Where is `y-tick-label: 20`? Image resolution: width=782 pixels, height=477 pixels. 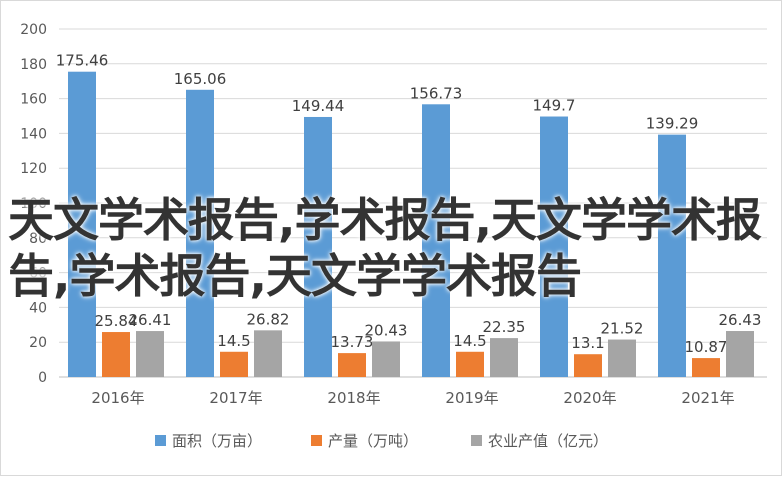 y-tick-label: 20 is located at coordinates (38, 343).